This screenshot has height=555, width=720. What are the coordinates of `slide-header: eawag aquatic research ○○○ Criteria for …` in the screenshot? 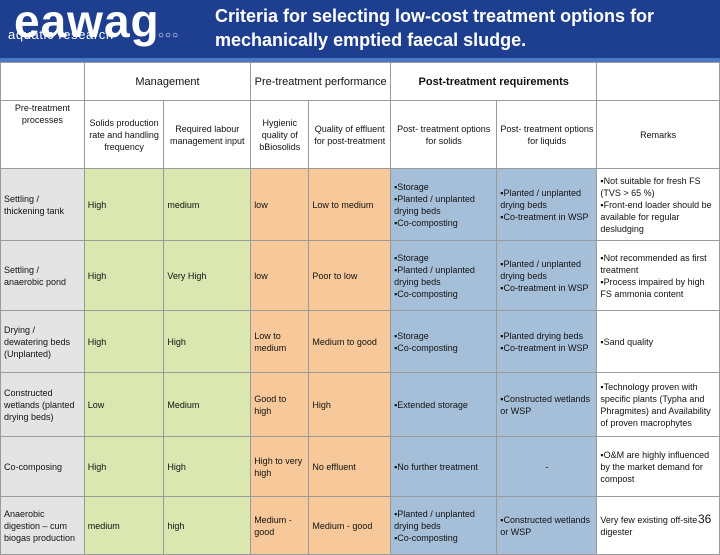 It's located at (360, 29).